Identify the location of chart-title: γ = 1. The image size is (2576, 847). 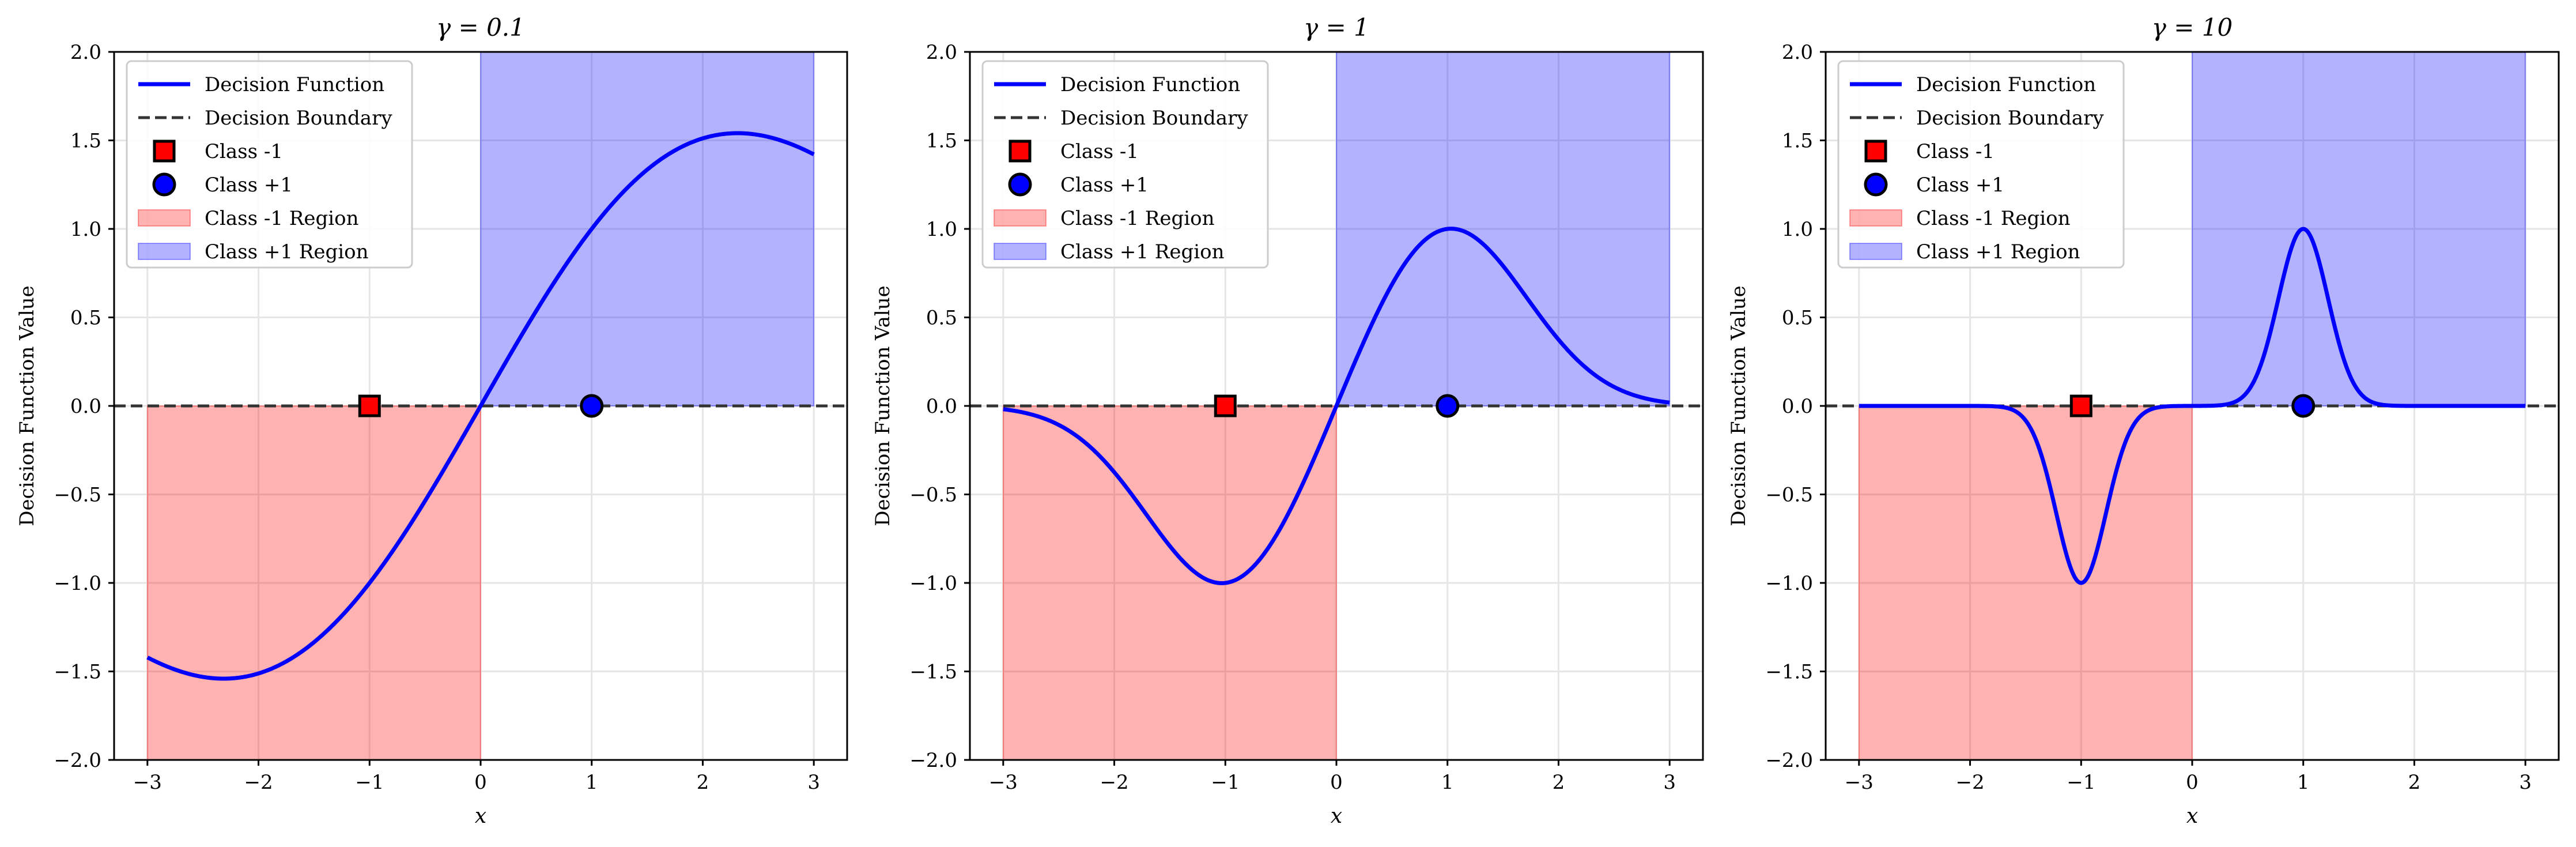
(1336, 27).